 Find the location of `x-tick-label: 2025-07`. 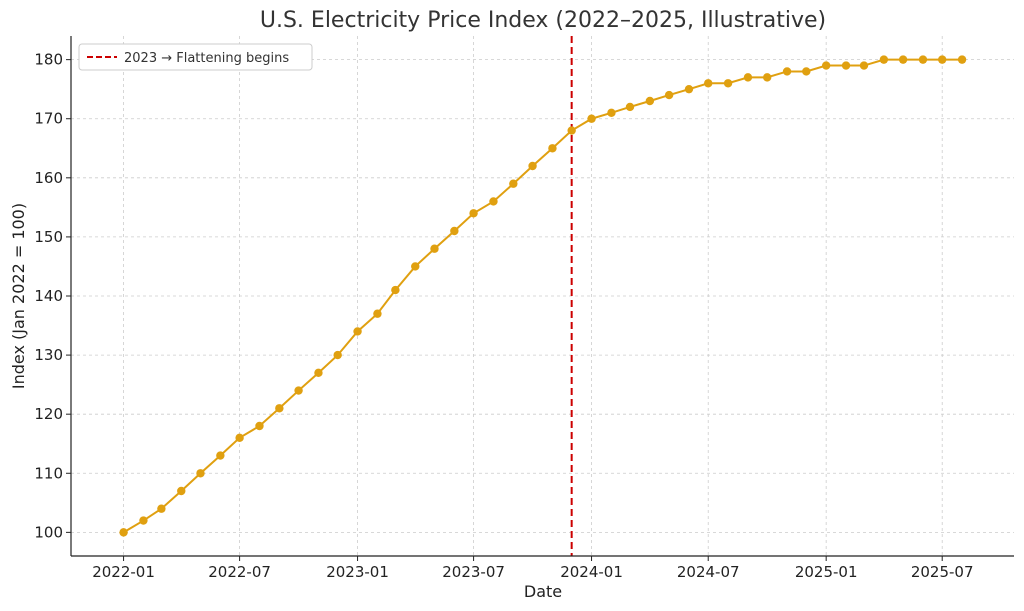

x-tick-label: 2025-07 is located at coordinates (942, 572).